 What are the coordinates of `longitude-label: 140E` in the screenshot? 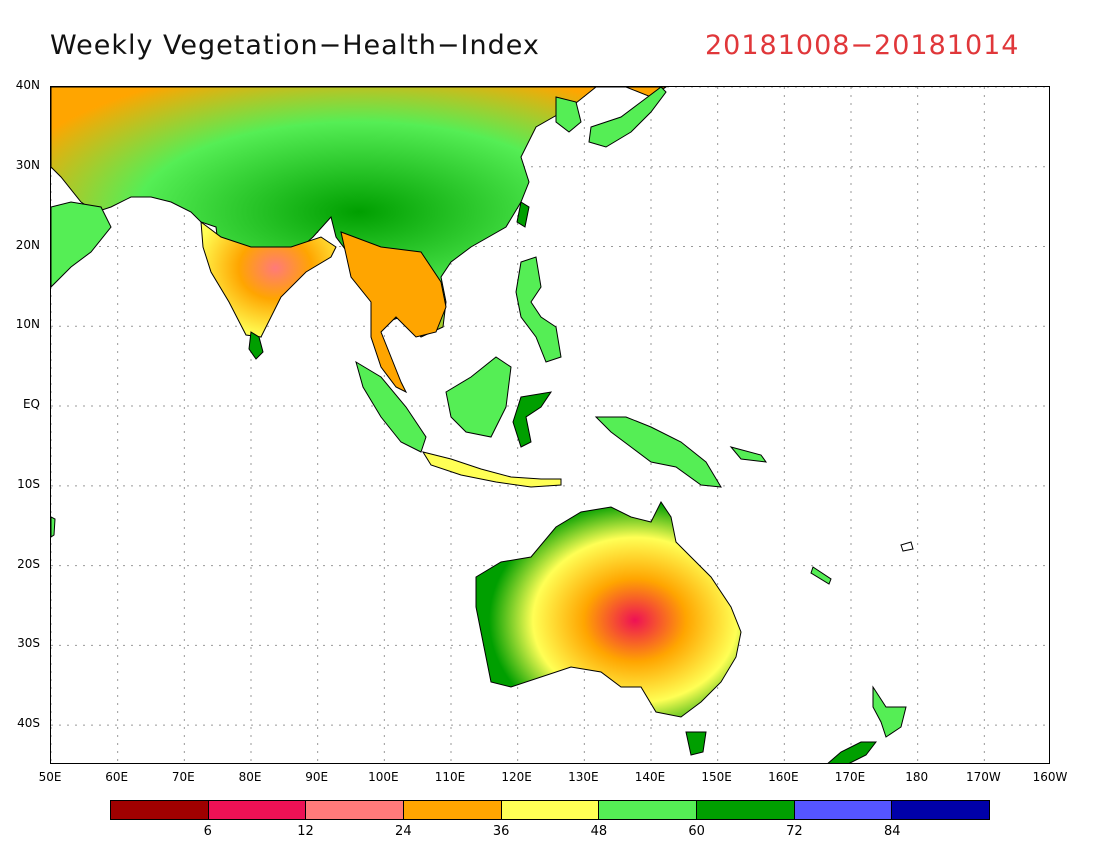 It's located at (650, 777).